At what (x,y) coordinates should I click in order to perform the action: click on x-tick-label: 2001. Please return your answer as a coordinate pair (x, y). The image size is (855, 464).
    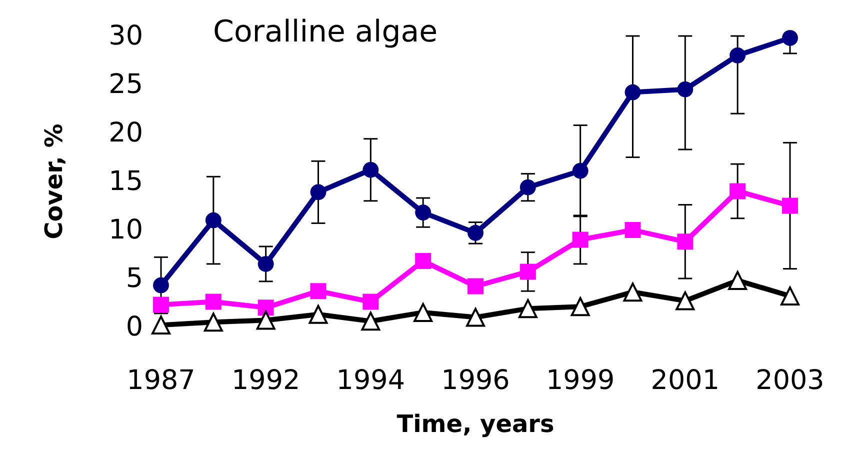
    Looking at the image, I should click on (685, 380).